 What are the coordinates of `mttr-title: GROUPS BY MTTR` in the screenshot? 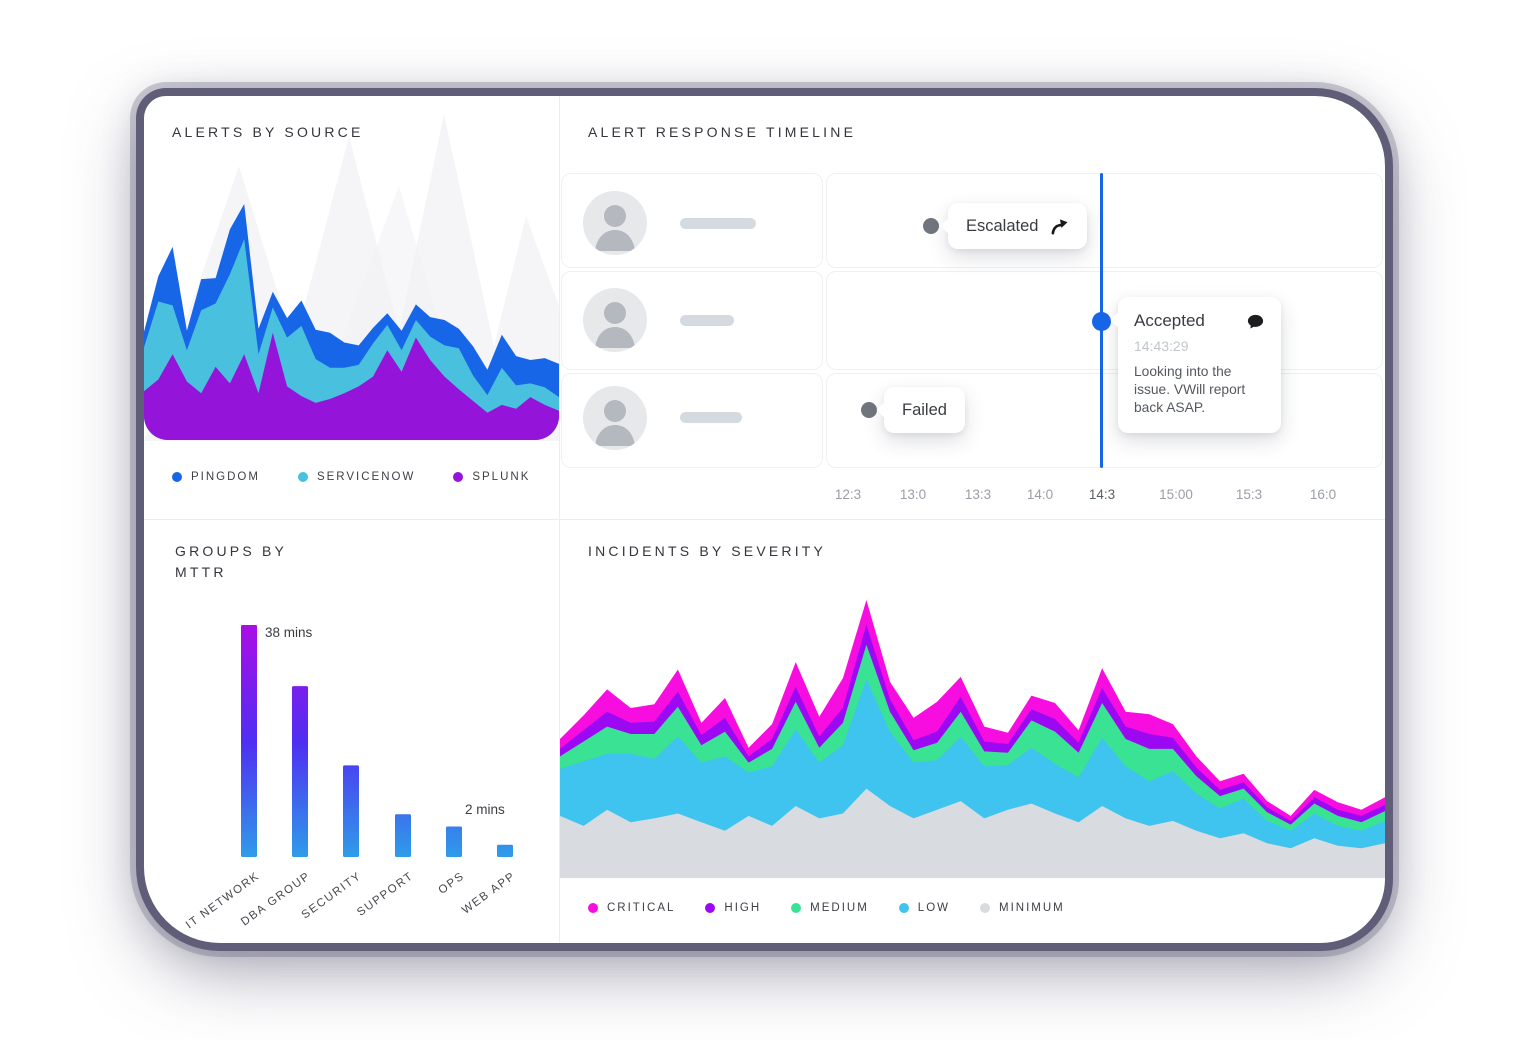 It's located at (231, 562).